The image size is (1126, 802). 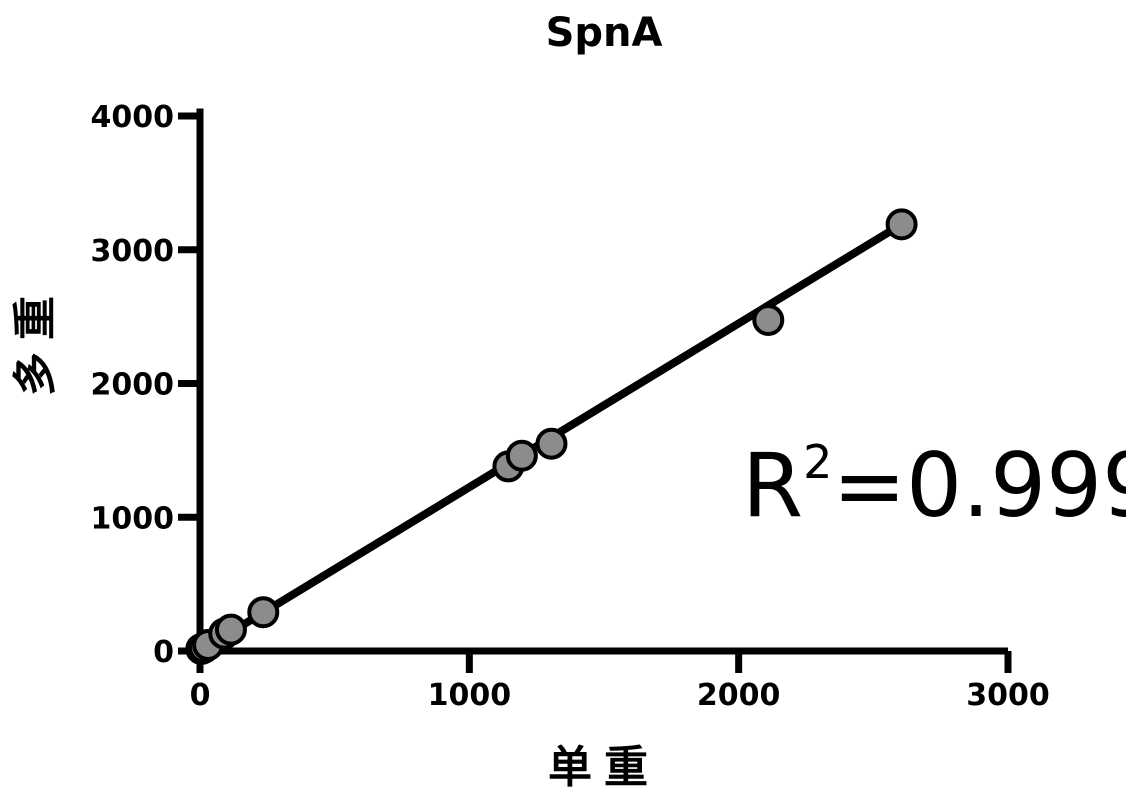 What do you see at coordinates (200, 695) in the screenshot?
I see `x-tick-label: 0` at bounding box center [200, 695].